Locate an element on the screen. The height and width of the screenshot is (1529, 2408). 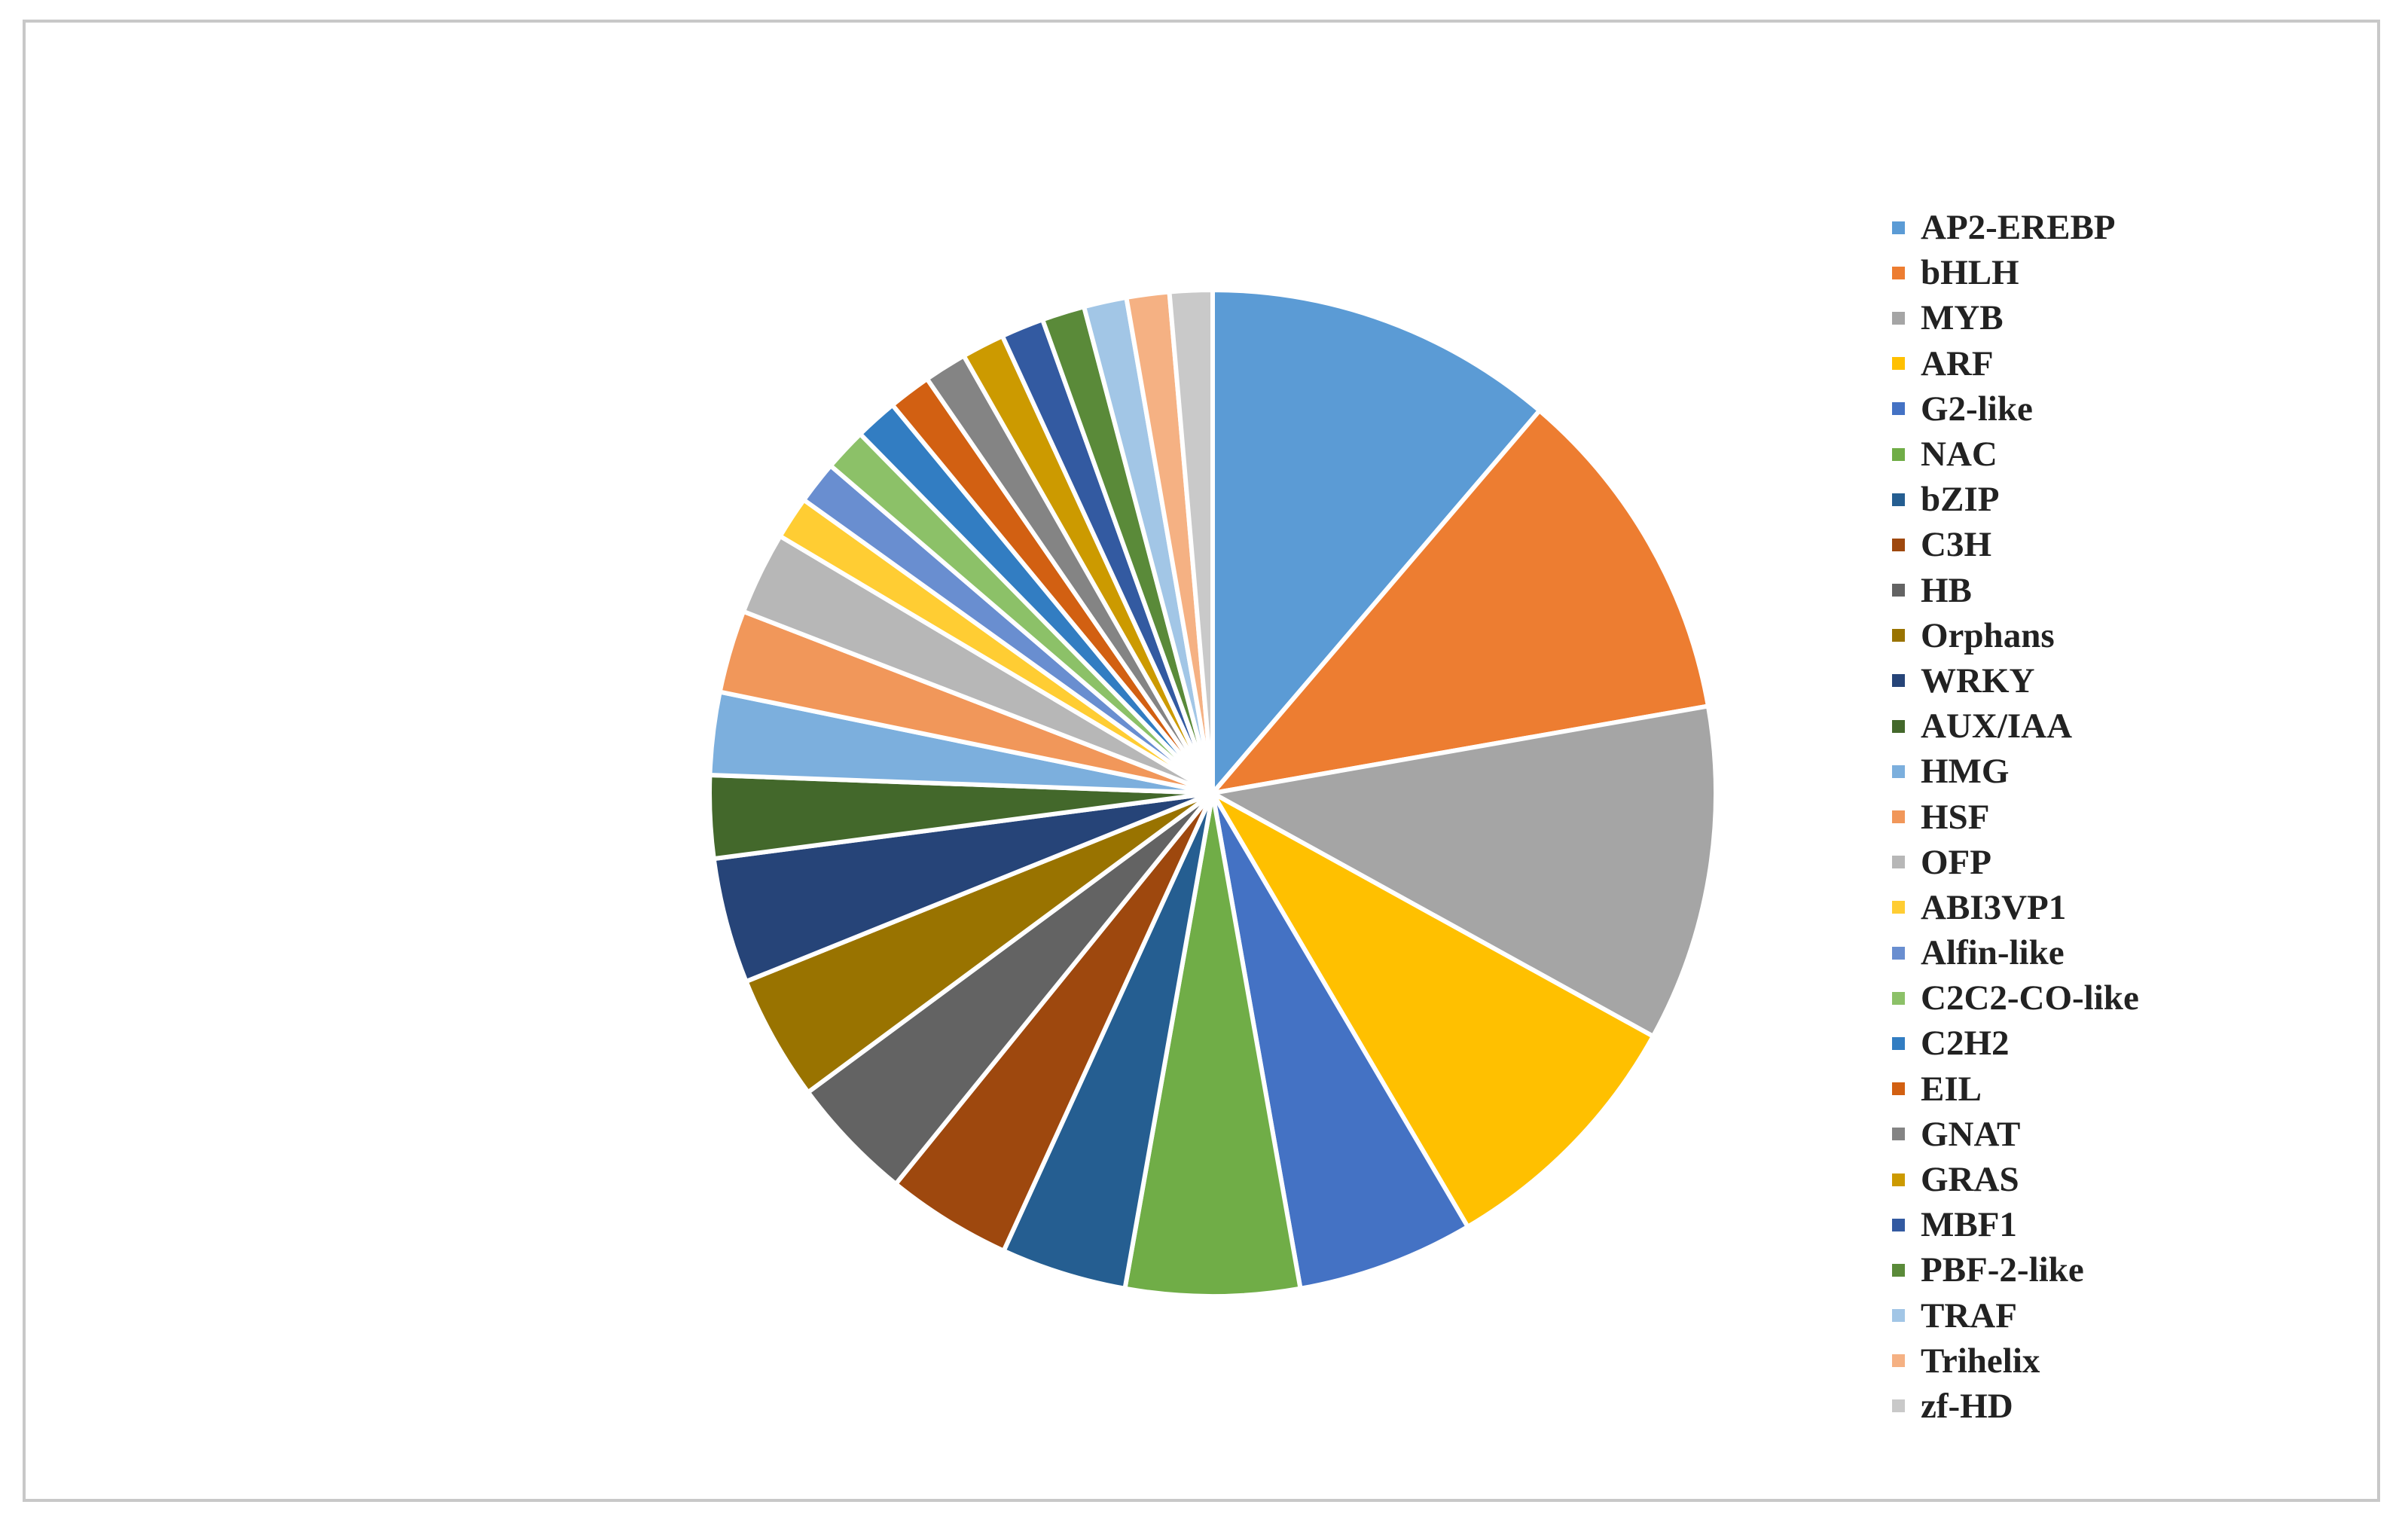
legend-label: G2-like is located at coordinates (1977, 409).